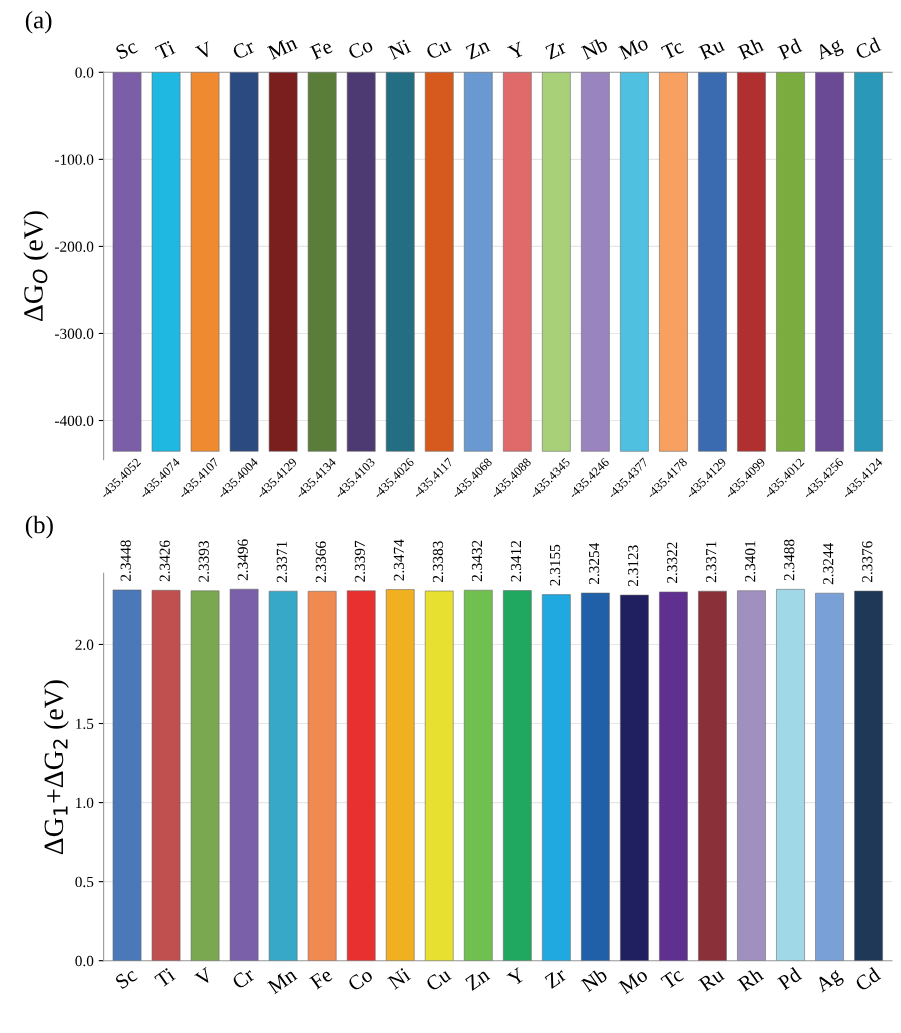 This screenshot has width=901, height=1033. I want to click on y-tick-label: 0.5, so click(84, 882).